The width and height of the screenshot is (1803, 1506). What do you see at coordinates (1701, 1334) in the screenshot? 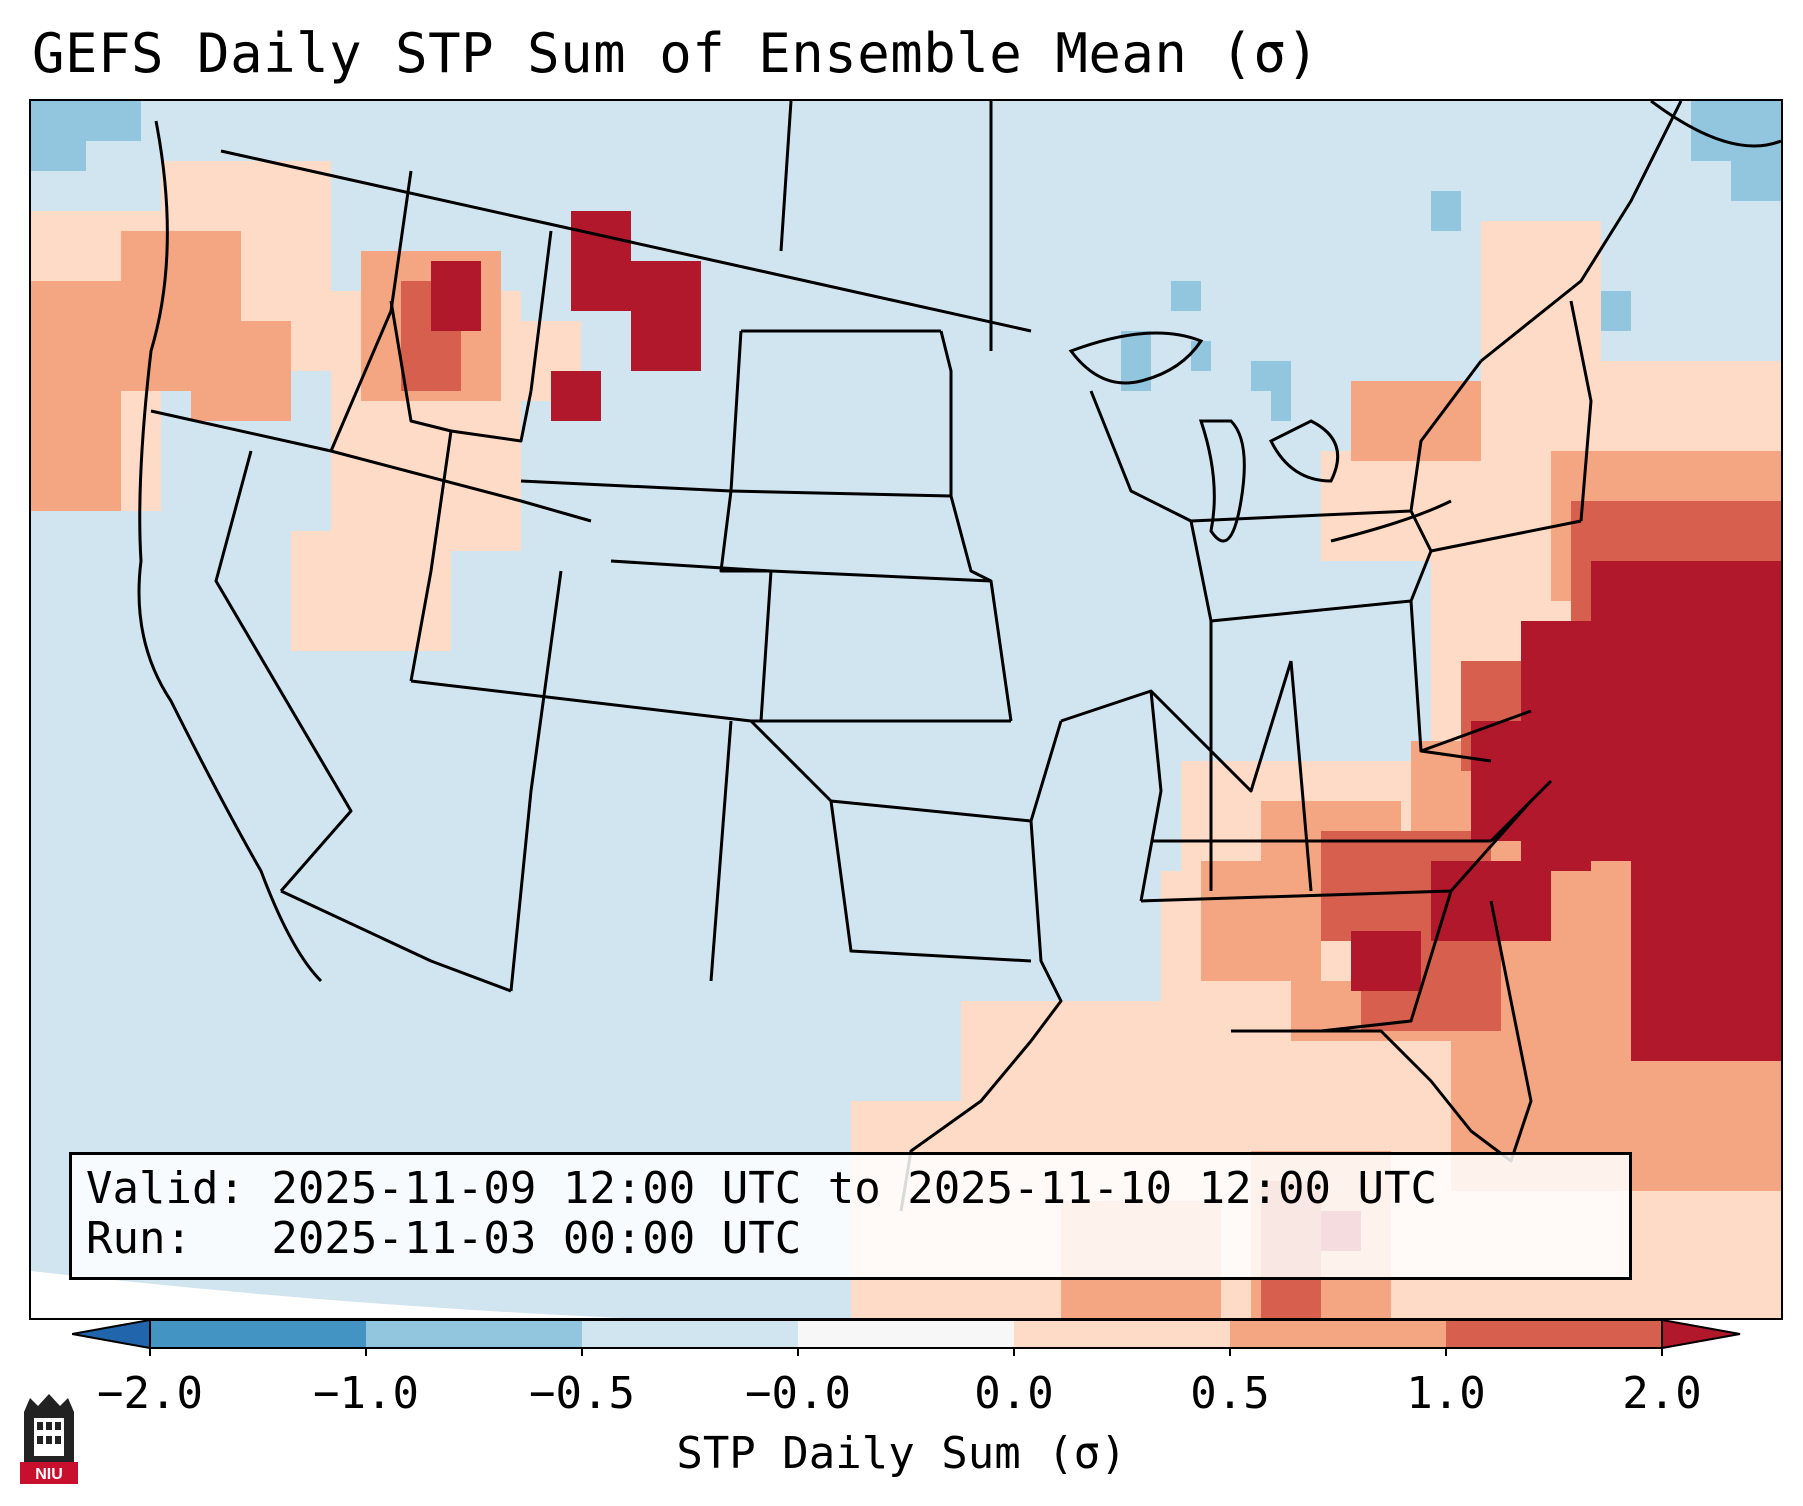
I see `colorbar-over-arrow` at bounding box center [1701, 1334].